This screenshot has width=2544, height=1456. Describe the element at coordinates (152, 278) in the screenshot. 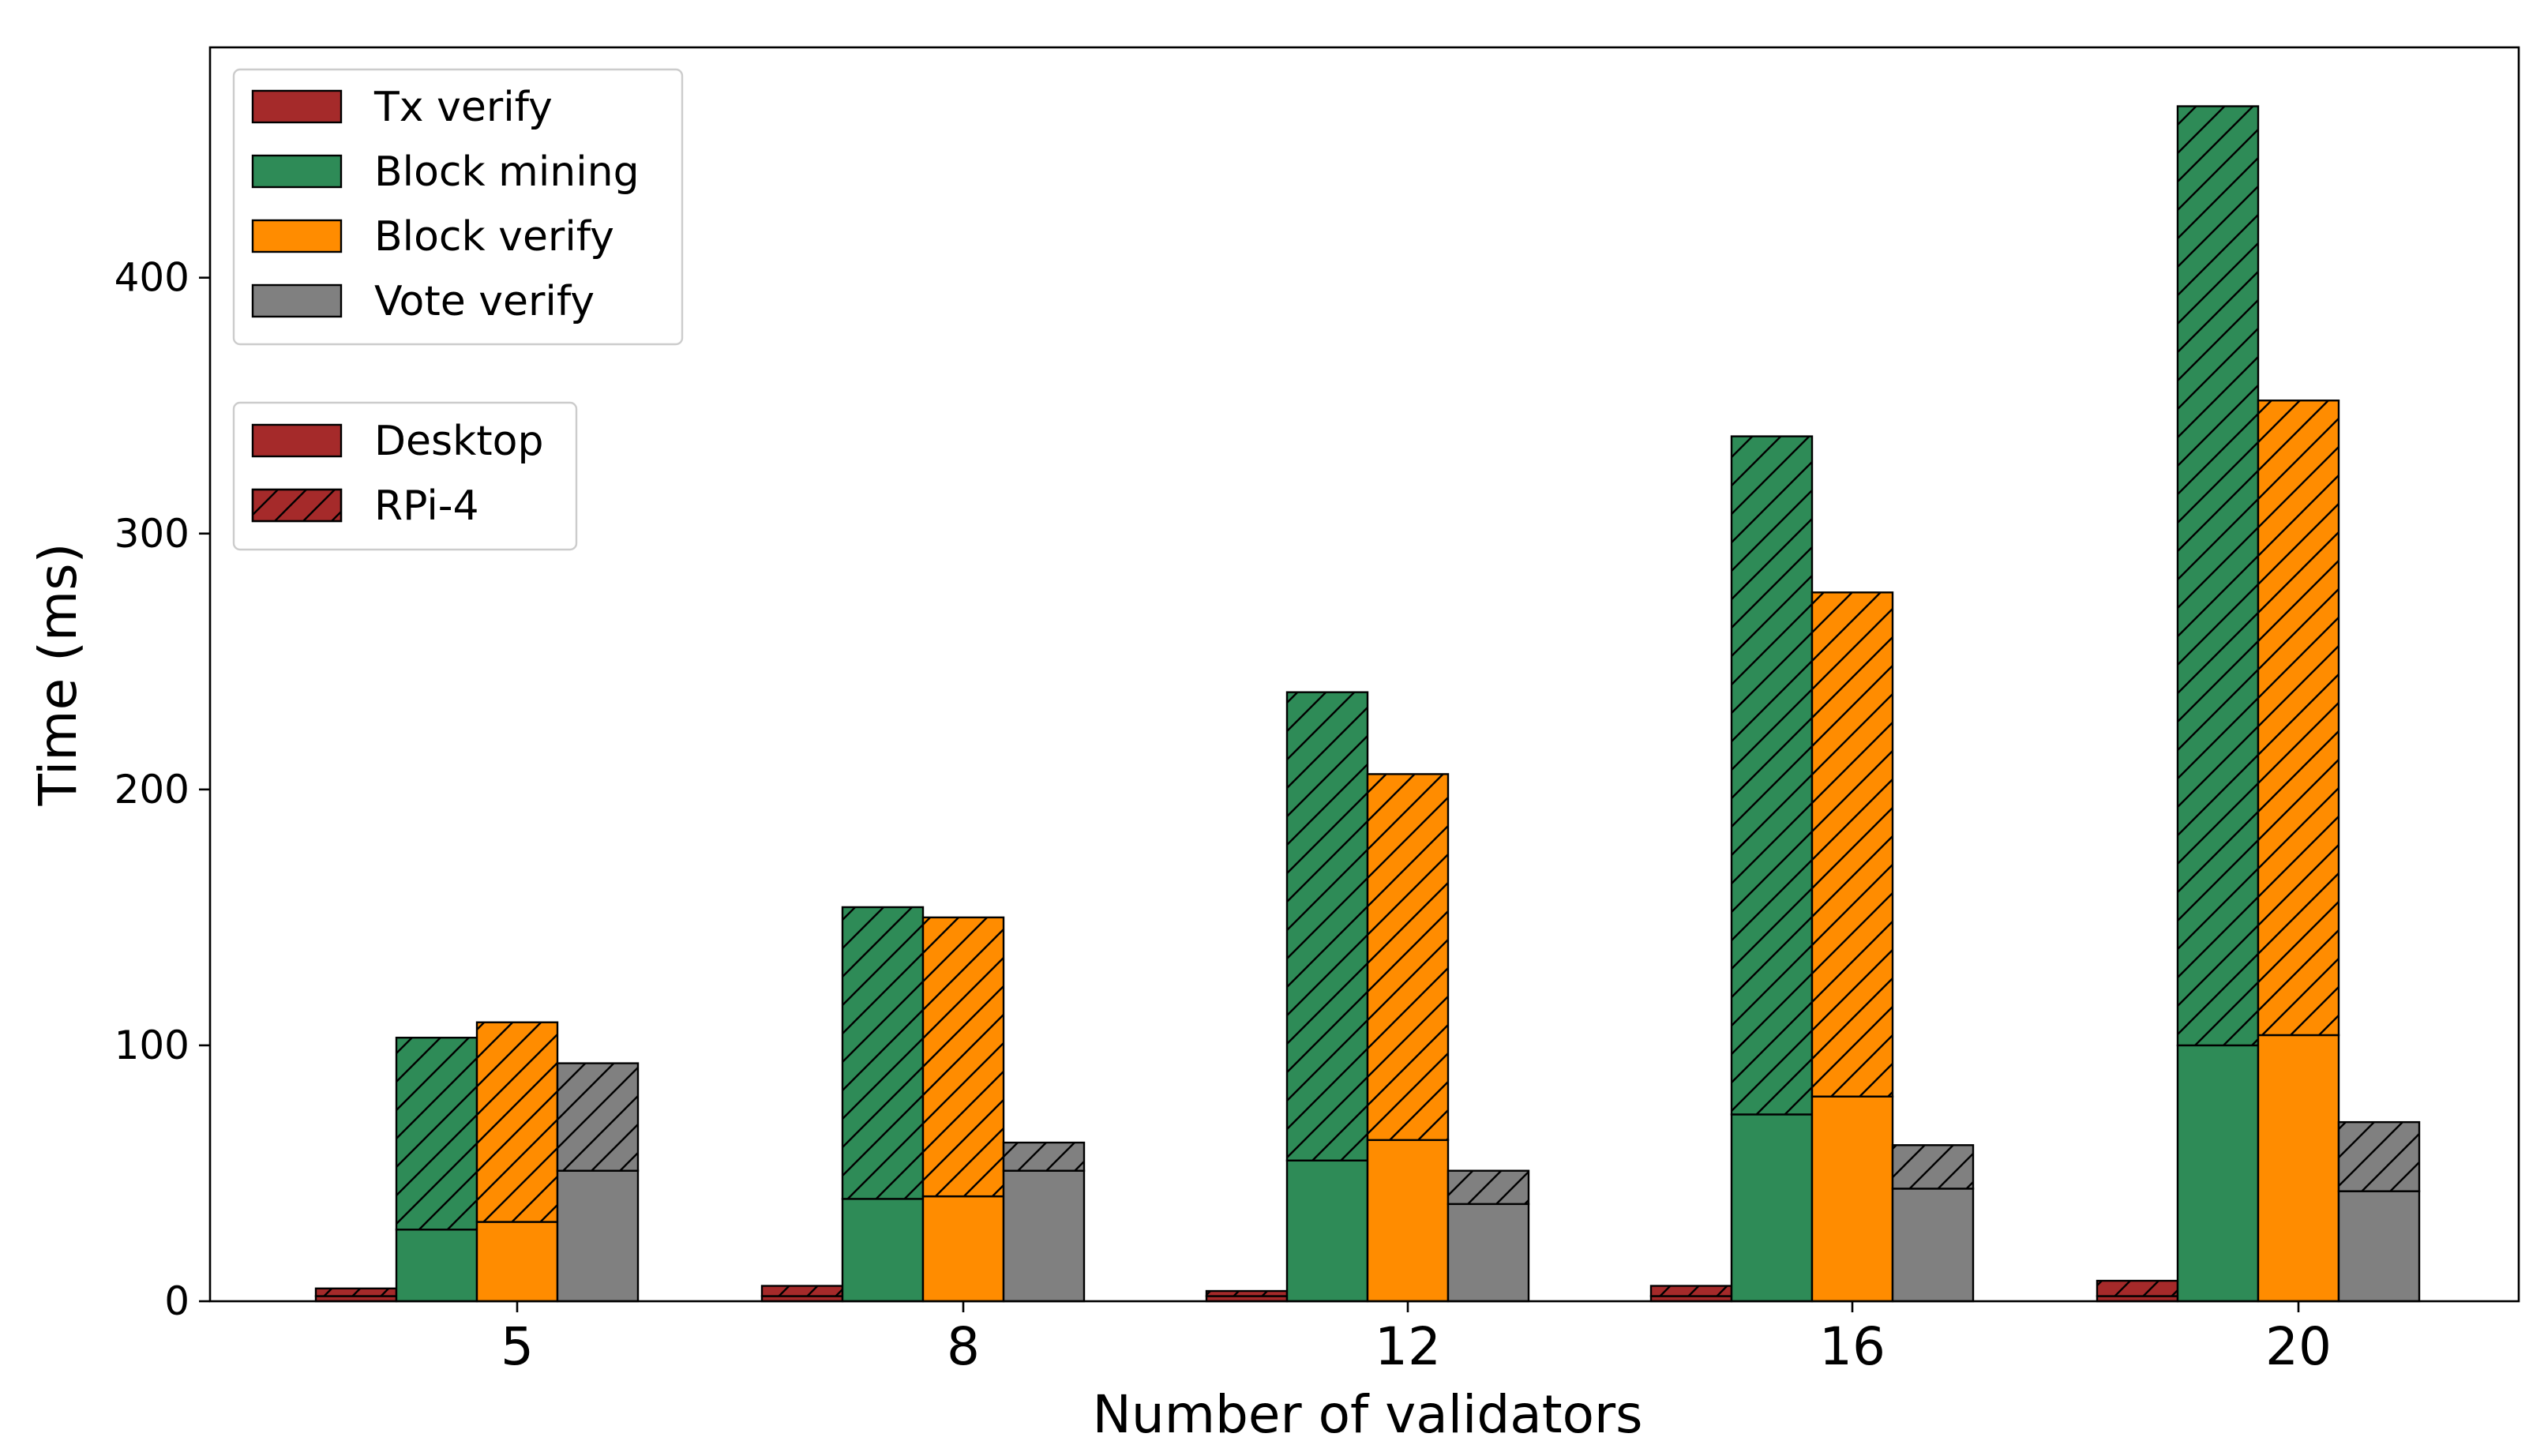

I see `y-tick-label-400: 400` at that location.